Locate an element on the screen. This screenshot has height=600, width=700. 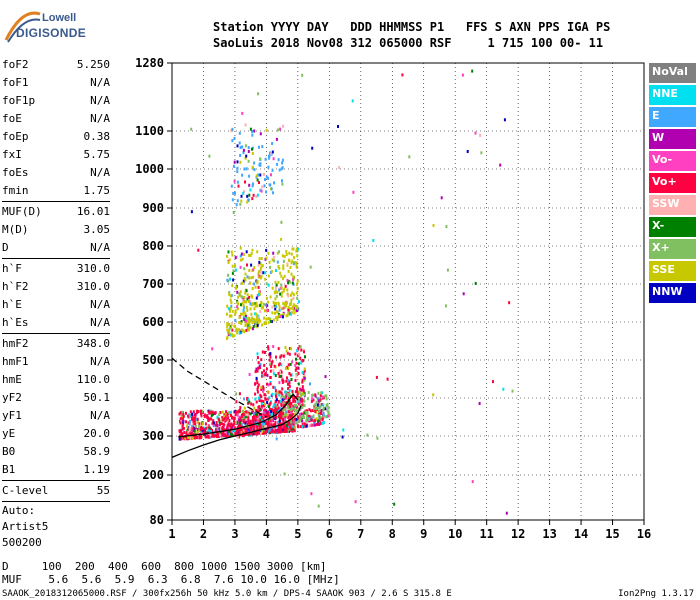
x-tick-label: 16 is located at coordinates (644, 534).